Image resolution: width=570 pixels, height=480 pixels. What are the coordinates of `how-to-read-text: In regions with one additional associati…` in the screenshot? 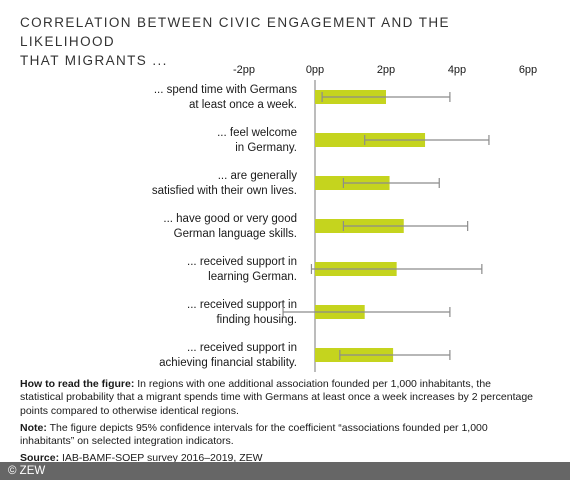 It's located at (277, 397).